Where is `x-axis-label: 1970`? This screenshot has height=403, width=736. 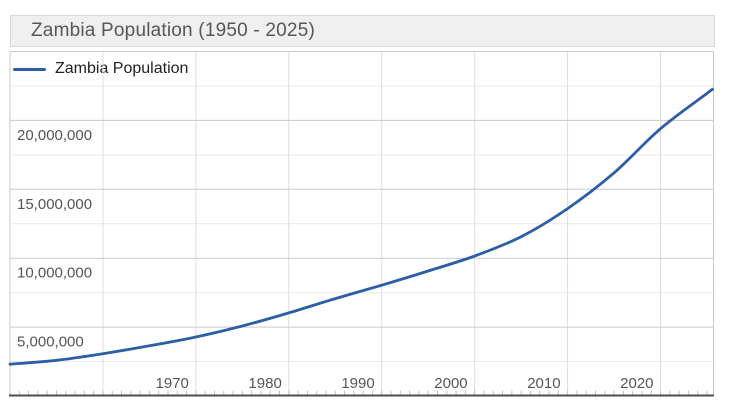
x-axis-label: 1970 is located at coordinates (171, 383).